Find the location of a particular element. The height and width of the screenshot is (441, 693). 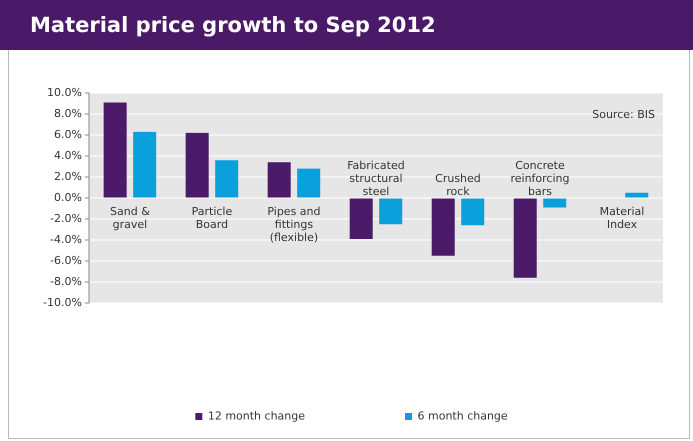

x-tick-label: Material Index is located at coordinates (622, 217).